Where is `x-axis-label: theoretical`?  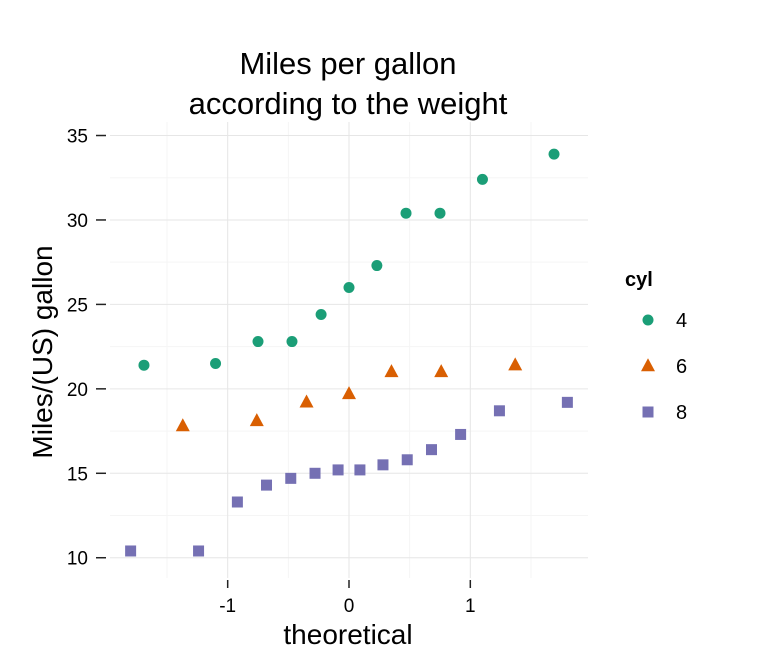 x-axis-label: theoretical is located at coordinates (347, 634).